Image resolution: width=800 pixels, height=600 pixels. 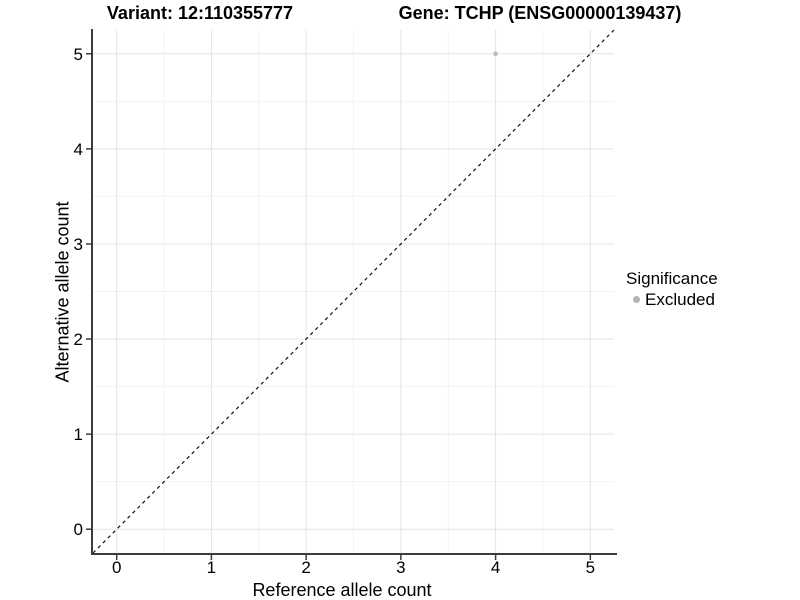 I want to click on legend-item-label: Excluded, so click(x=680, y=299).